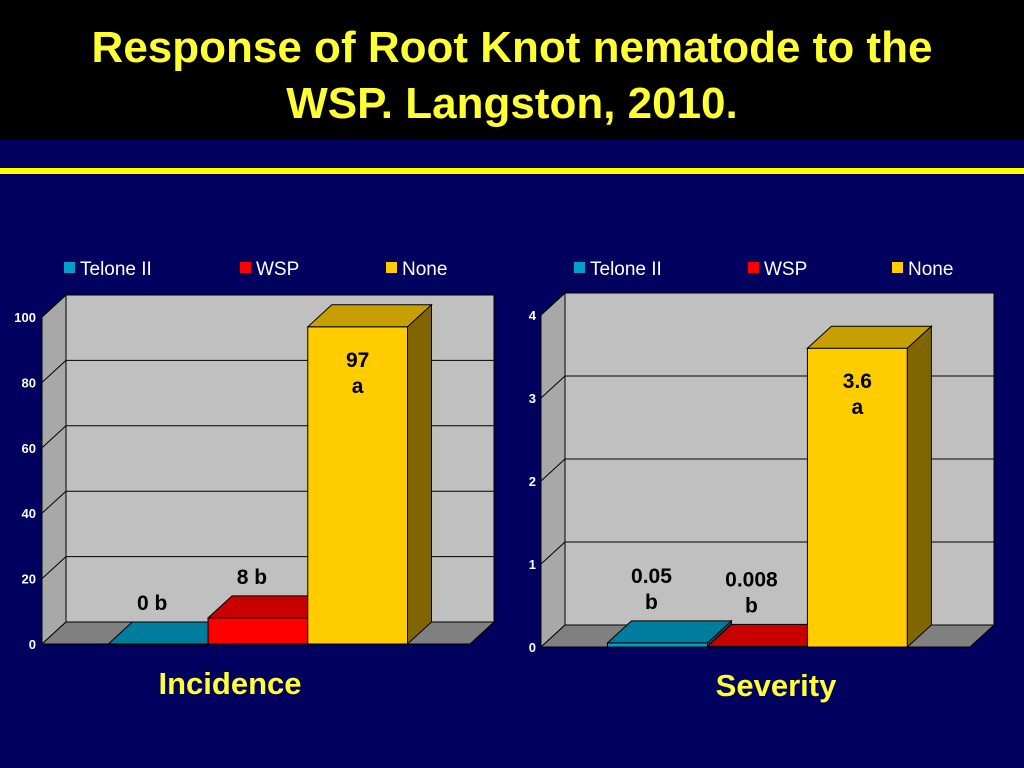 The image size is (1024, 768). What do you see at coordinates (532, 398) in the screenshot?
I see `severity-y-tick-label: 3` at bounding box center [532, 398].